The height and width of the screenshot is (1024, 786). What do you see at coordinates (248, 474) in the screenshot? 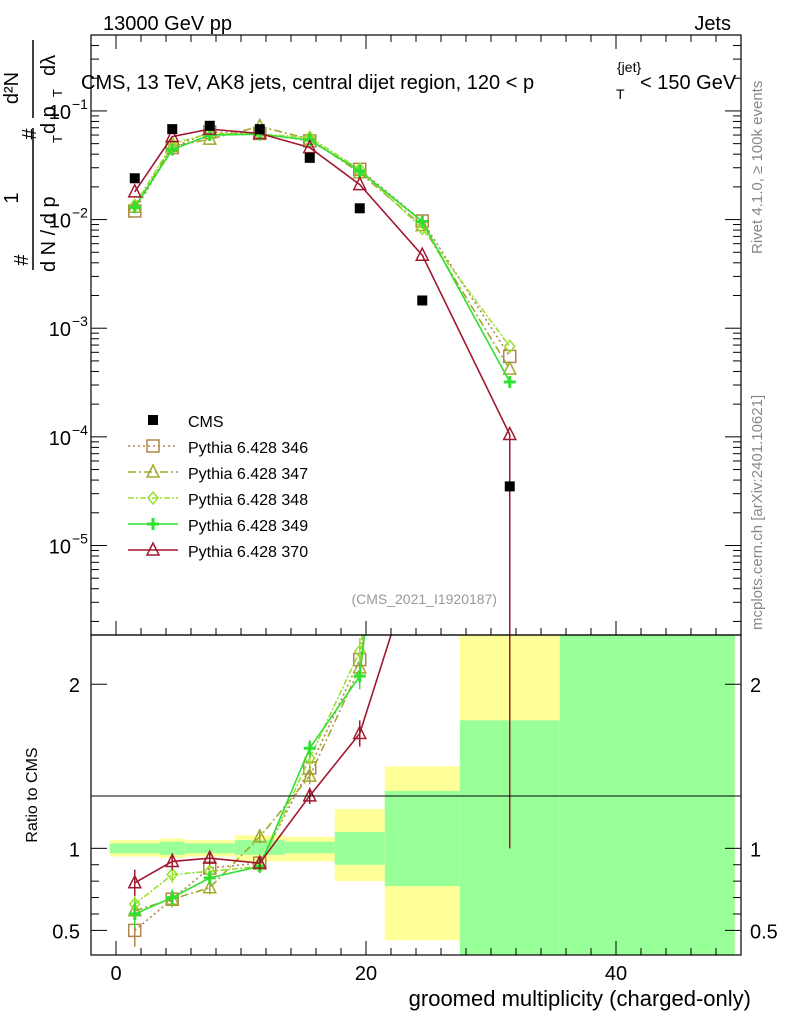
I see `legend-label-1: Pythia 6.428 347` at bounding box center [248, 474].